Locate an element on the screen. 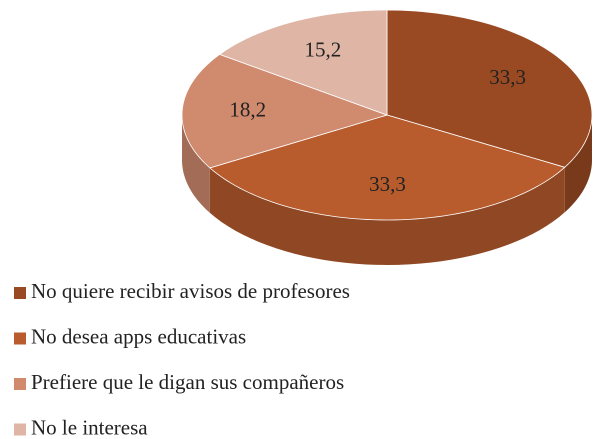  legend-label: No desea apps educativas is located at coordinates (138, 336).